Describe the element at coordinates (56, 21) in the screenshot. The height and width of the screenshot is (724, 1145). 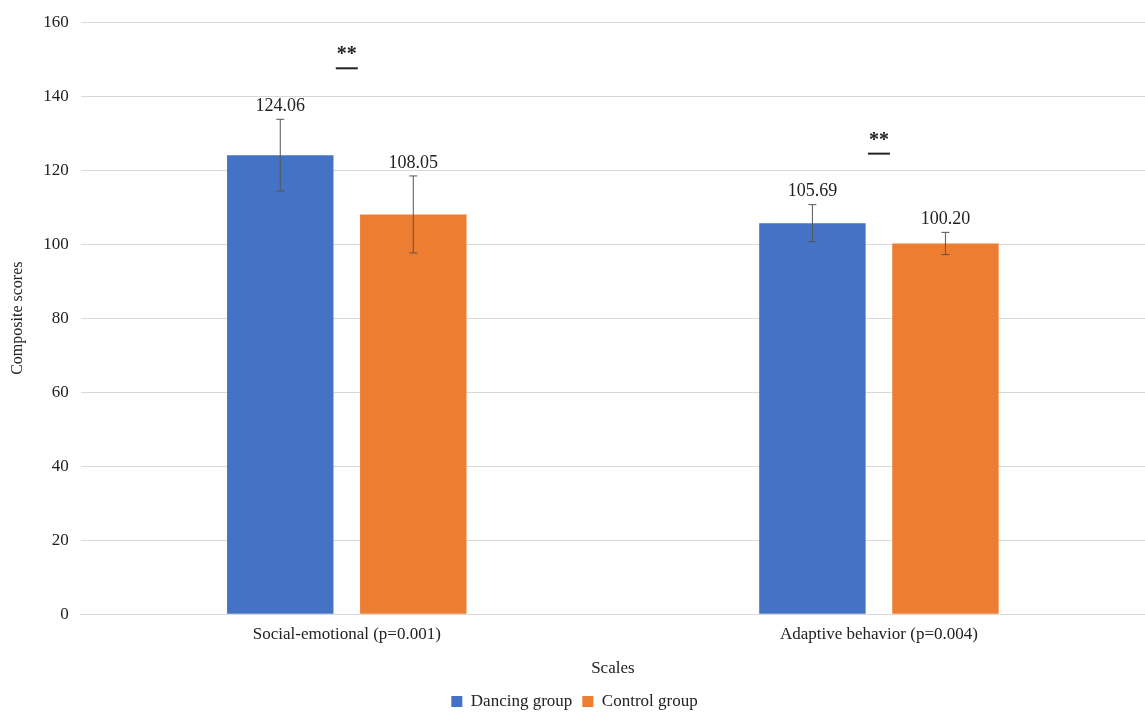
I see `y-tick-label: 160` at that location.